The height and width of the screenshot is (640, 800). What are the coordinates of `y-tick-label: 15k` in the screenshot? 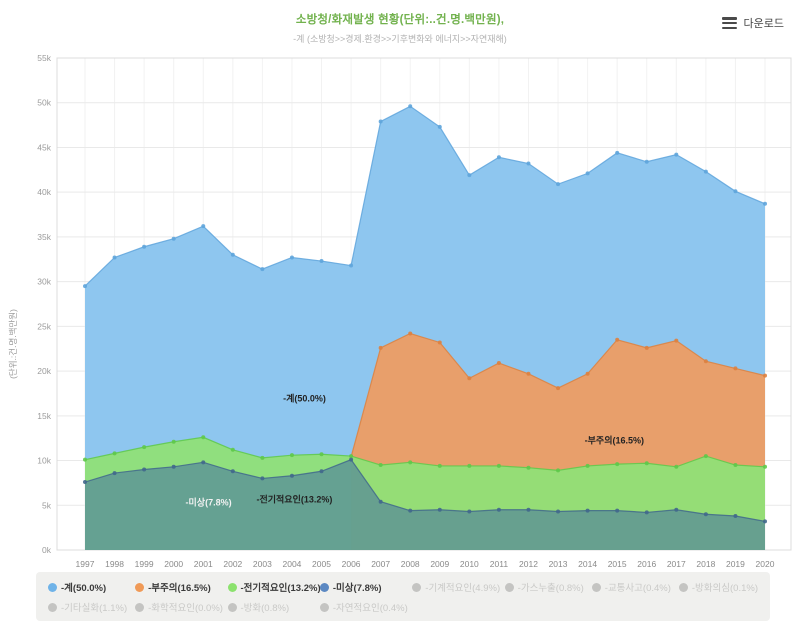 It's located at (44, 416).